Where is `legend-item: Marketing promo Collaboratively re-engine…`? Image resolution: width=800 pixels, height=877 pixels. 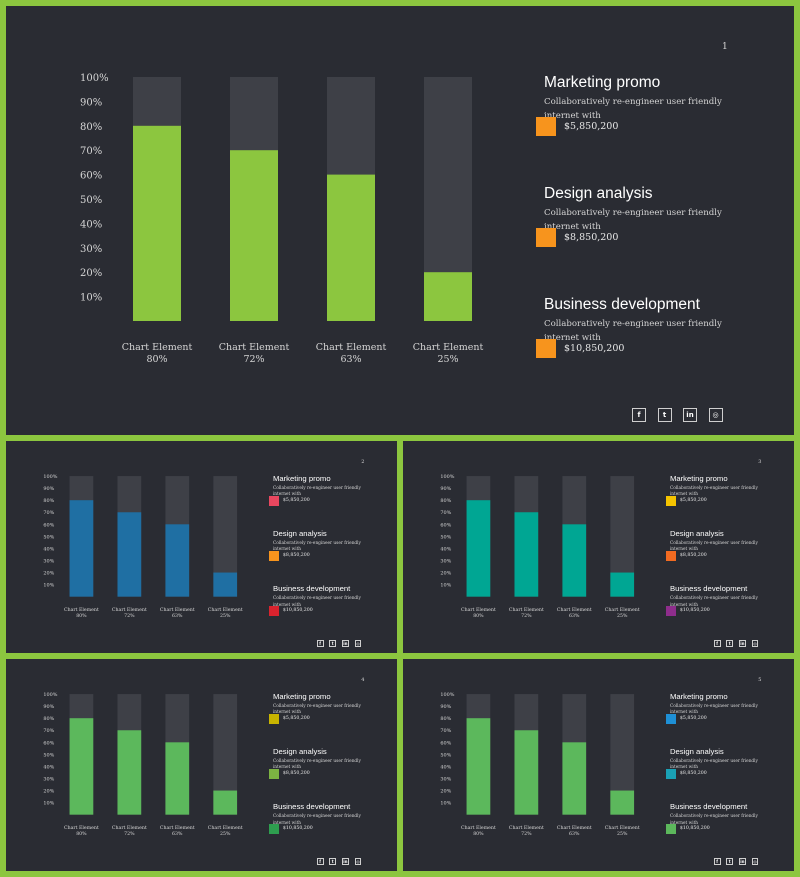
legend-item: Marketing promo Collaboratively re-engine… is located at coordinates (315, 490).